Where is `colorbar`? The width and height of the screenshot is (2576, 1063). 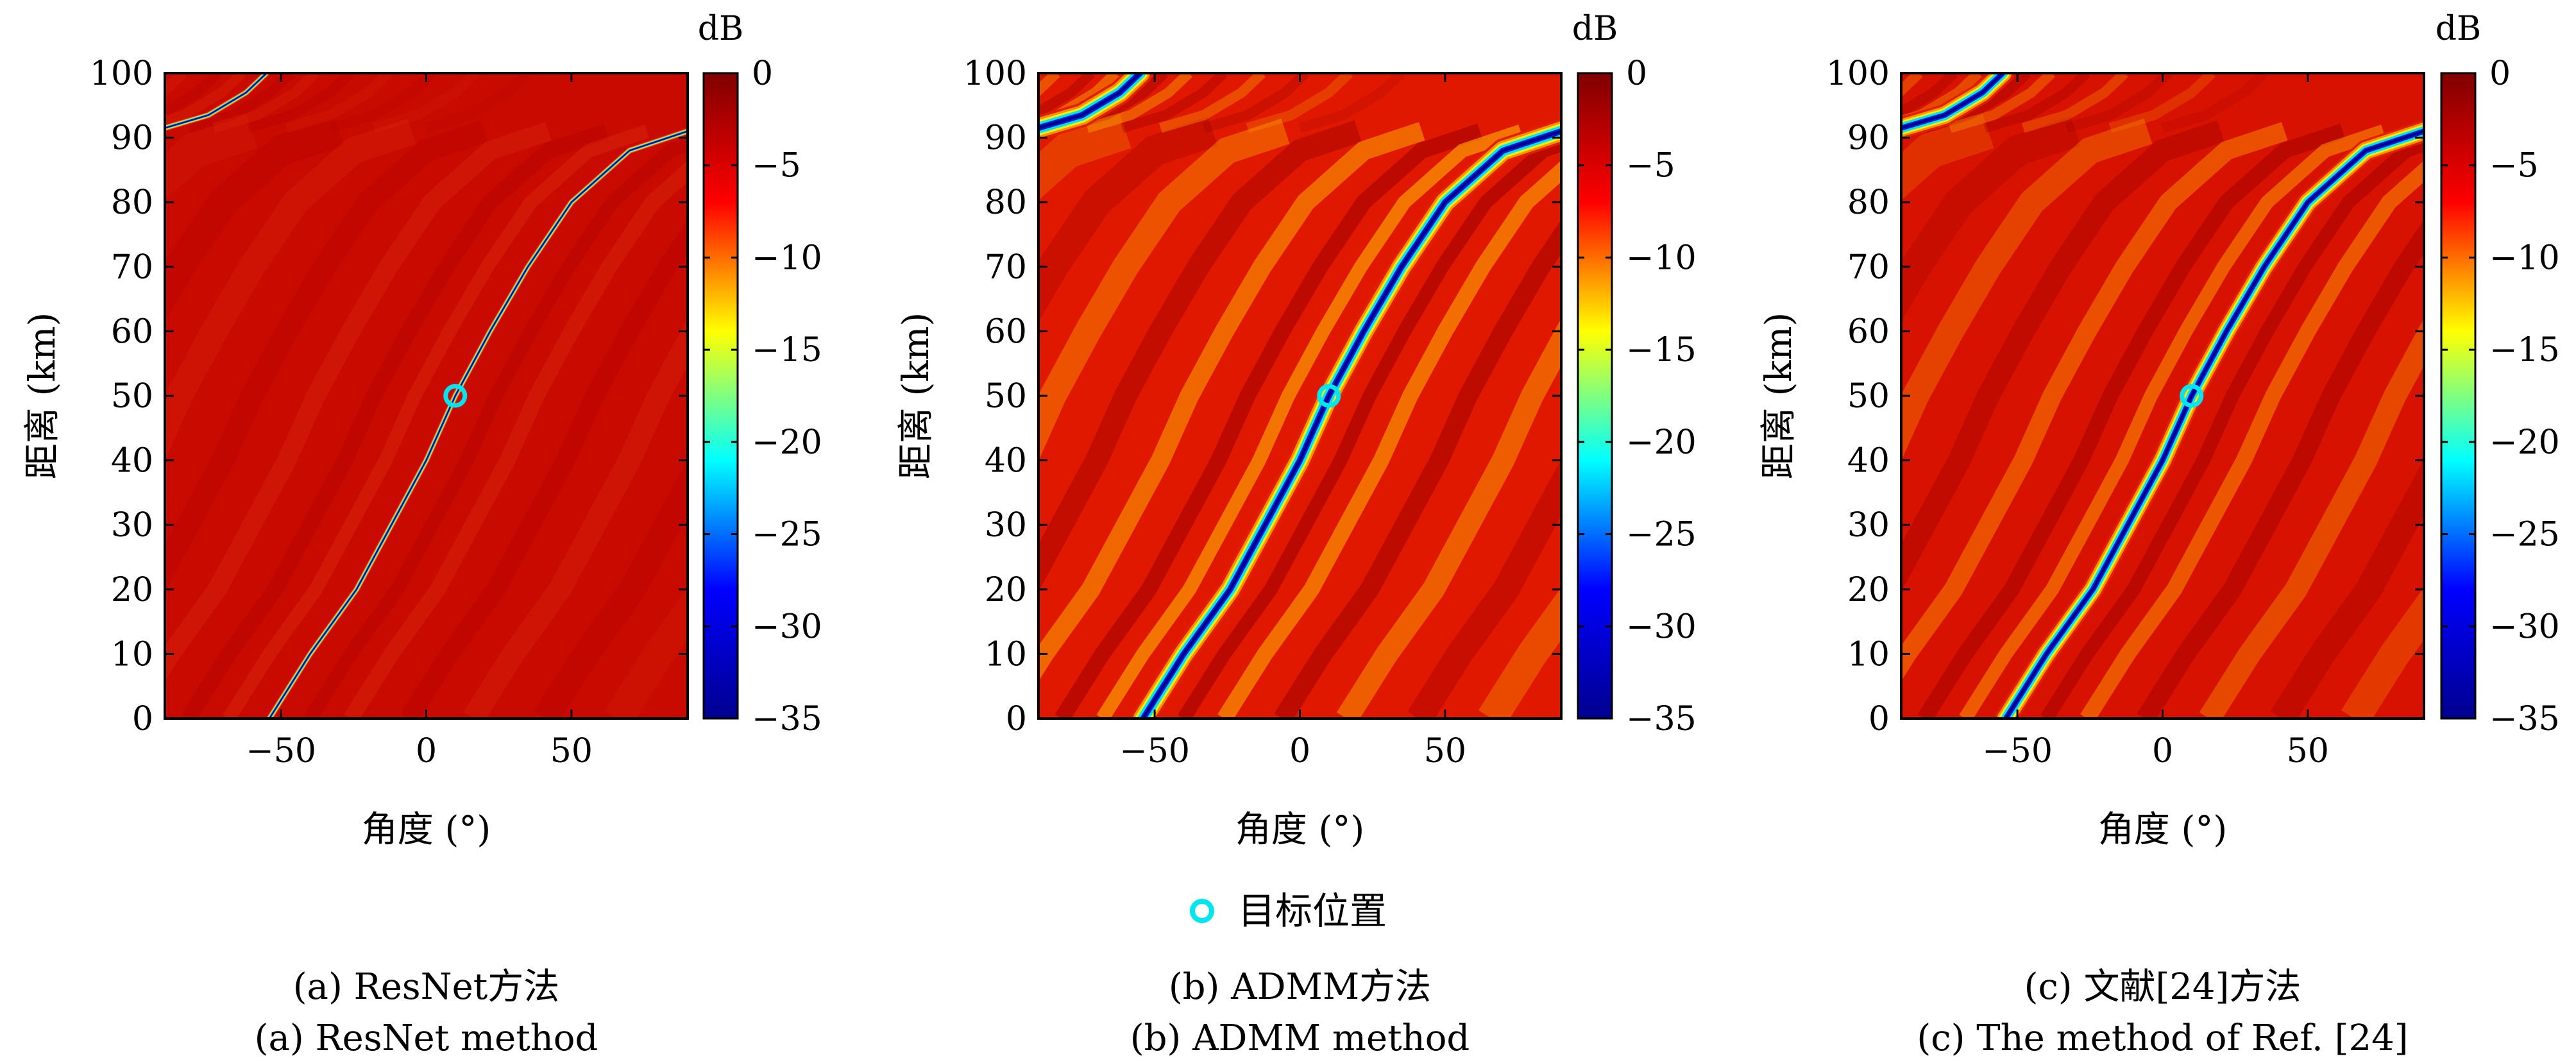 colorbar is located at coordinates (1595, 396).